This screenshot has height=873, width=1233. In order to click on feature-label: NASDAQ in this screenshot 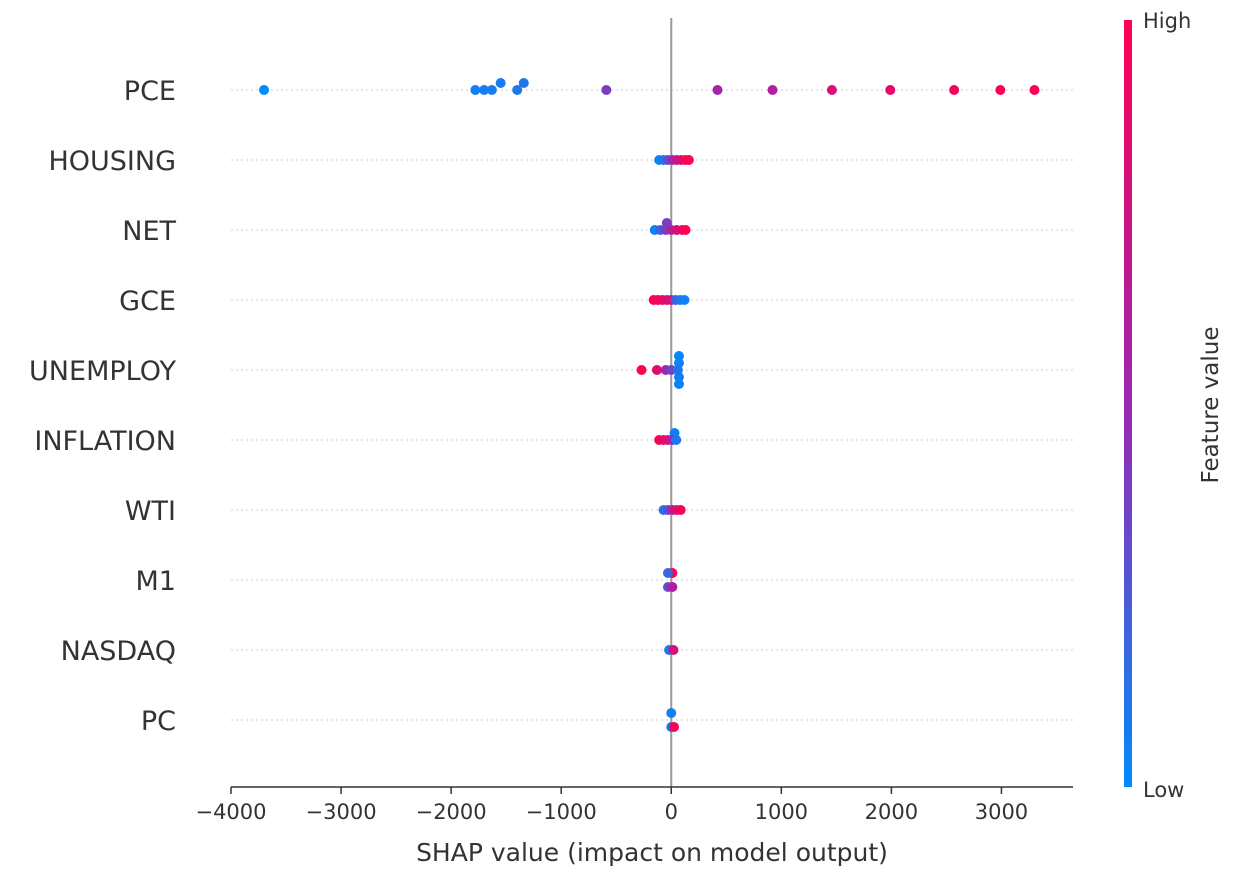, I will do `click(118, 651)`.